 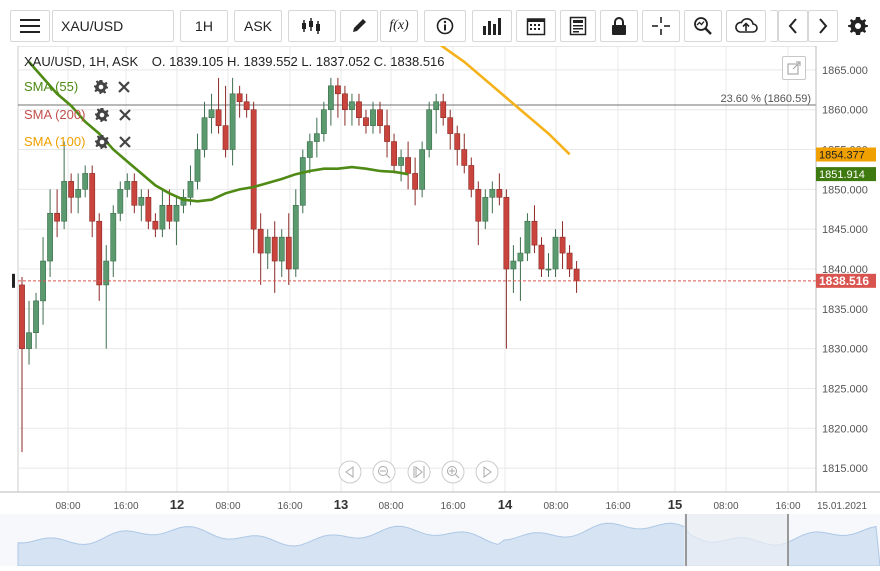 I want to click on scroll-left-button, so click(x=793, y=26).